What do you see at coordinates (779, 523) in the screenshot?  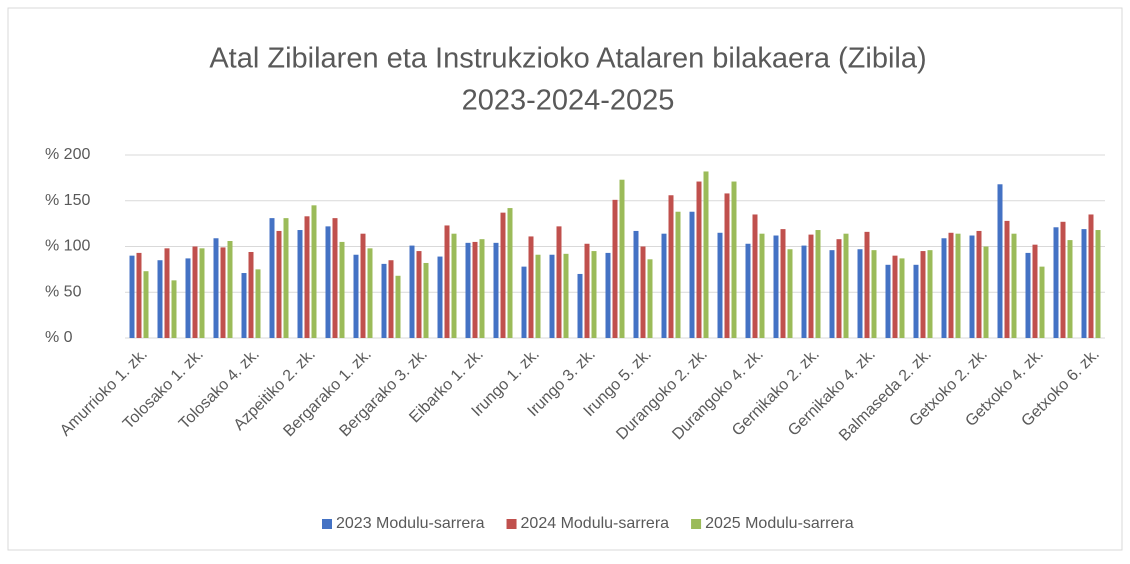 I see `legend-label: 2025 Modulu-sarrera` at bounding box center [779, 523].